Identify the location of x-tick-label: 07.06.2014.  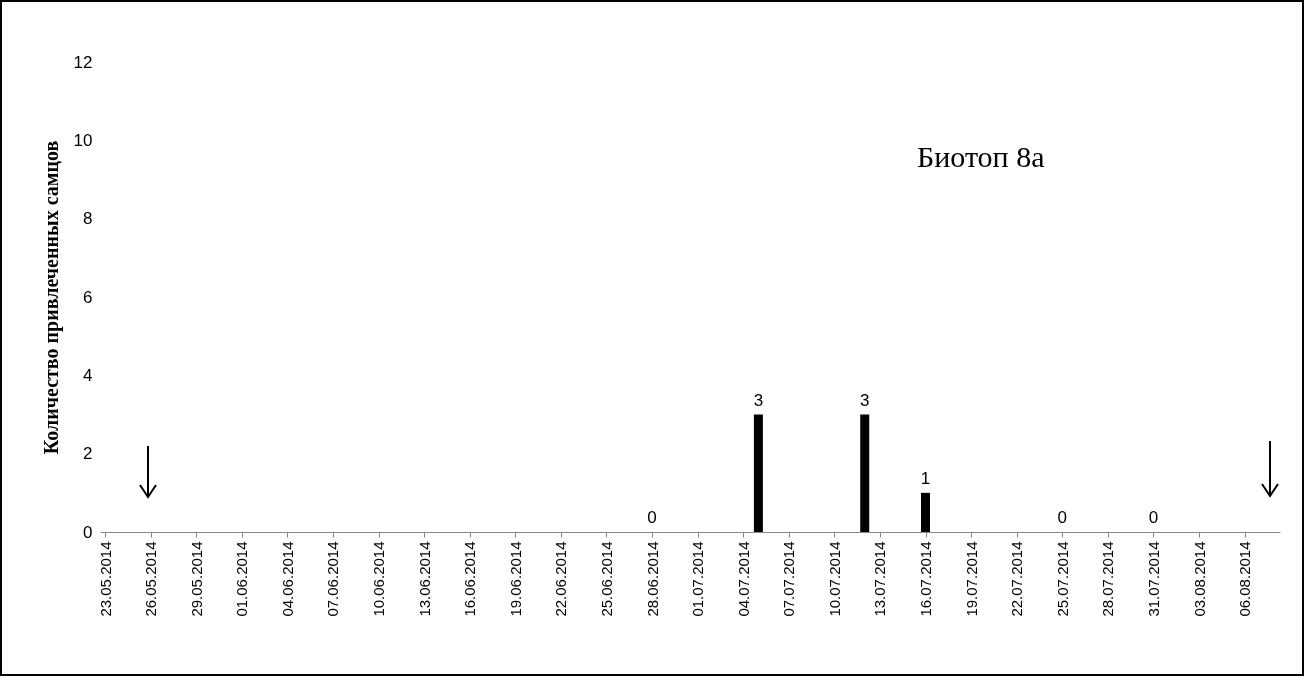
(333, 579).